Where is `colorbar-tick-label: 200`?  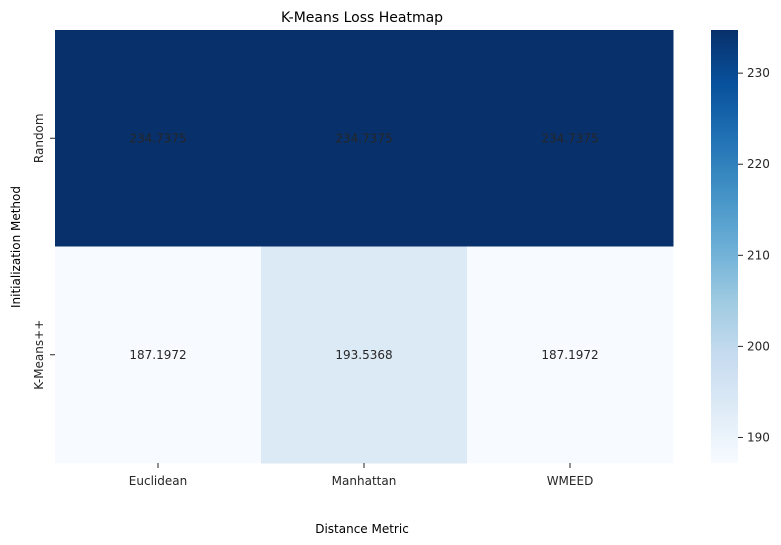 colorbar-tick-label: 200 is located at coordinates (758, 346).